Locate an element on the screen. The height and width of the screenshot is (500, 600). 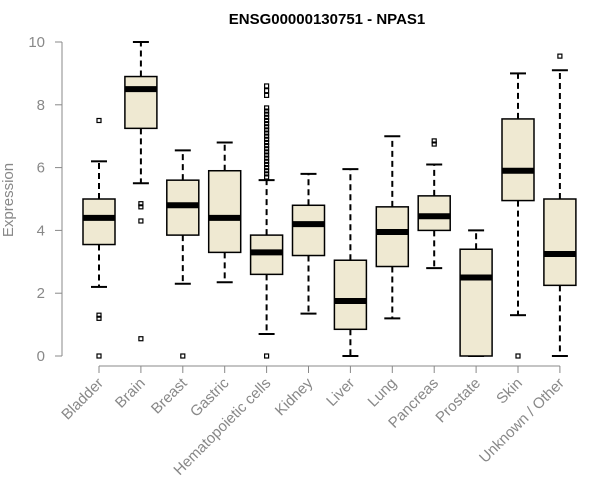
chart-title: ENSG00000130751 - NPAS1 is located at coordinates (327, 19).